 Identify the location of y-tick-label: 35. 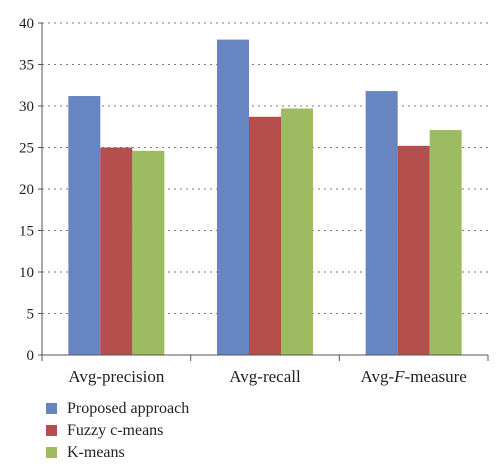
(26, 66).